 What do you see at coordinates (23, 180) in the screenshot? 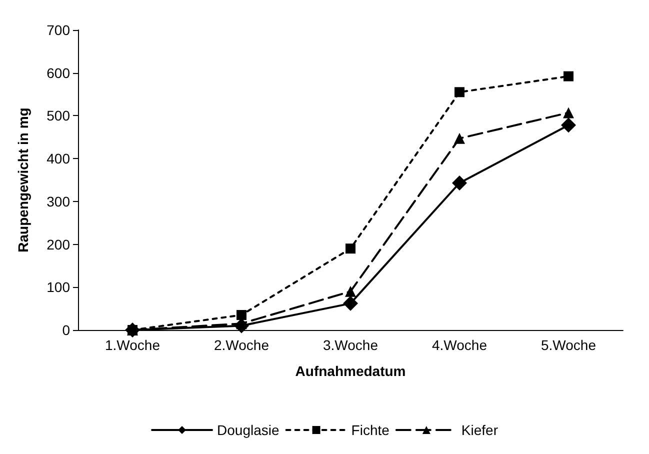
I see `y-axis-title: Raupengewicht in mg` at bounding box center [23, 180].